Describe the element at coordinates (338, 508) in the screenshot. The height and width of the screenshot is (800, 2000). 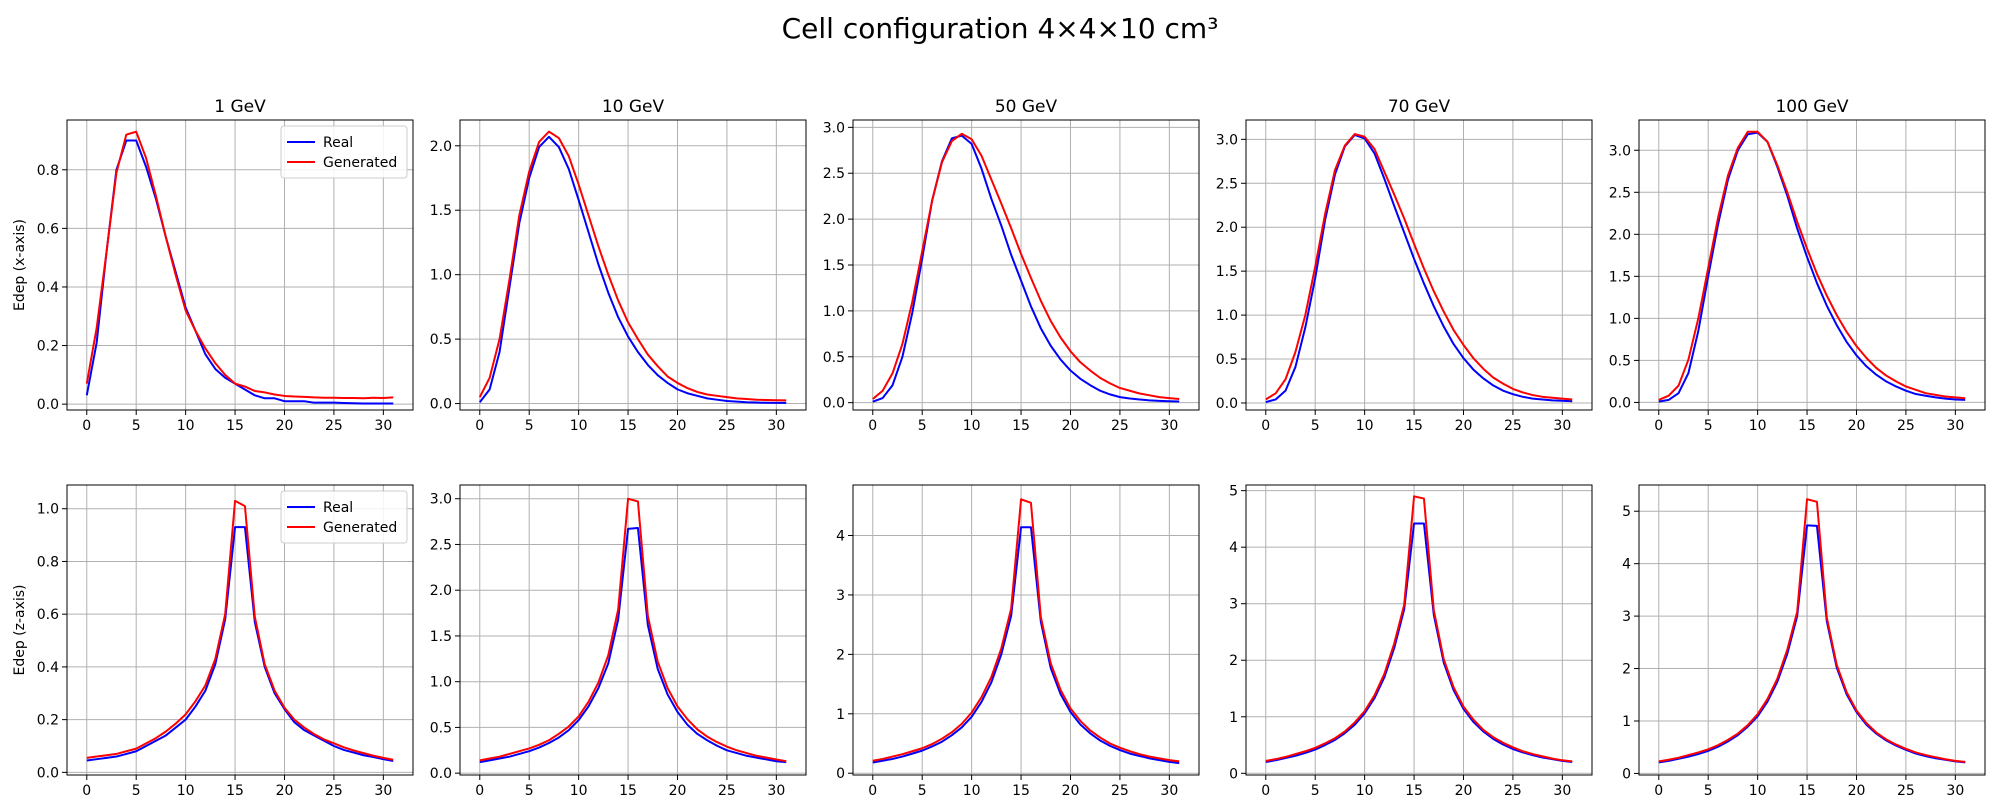
I see `legend-label-real: Real` at that location.